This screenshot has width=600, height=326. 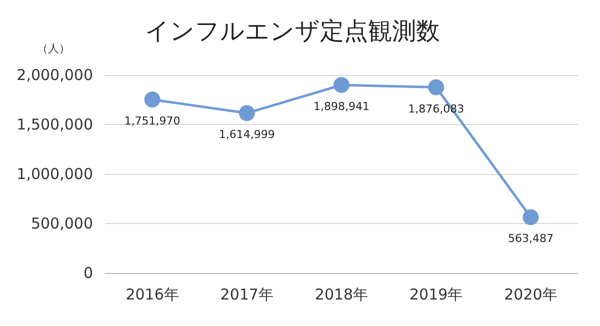 What do you see at coordinates (246, 135) in the screenshot?
I see `data-label: 1,614,999` at bounding box center [246, 135].